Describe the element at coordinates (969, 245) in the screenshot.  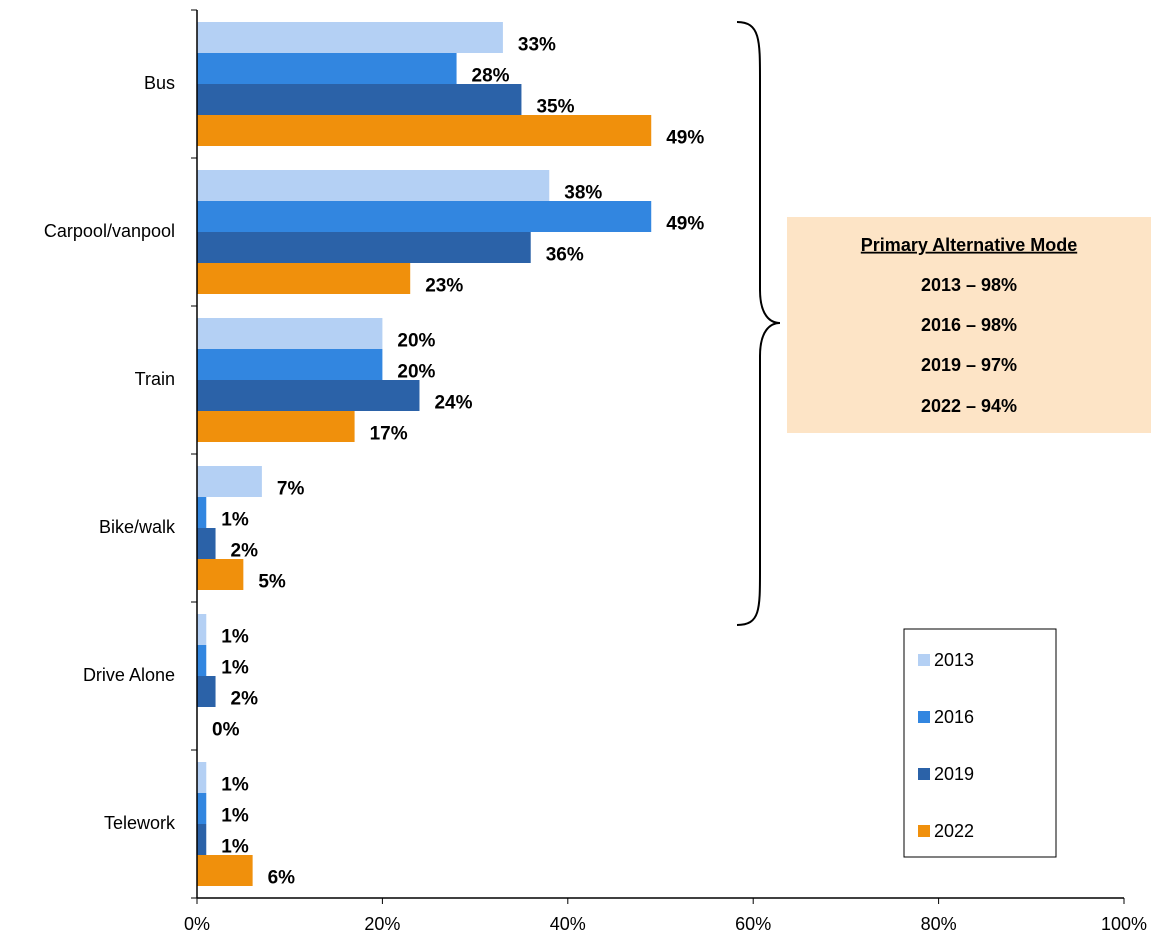
I see `annotation-title: Primary Alternative Mode` at that location.